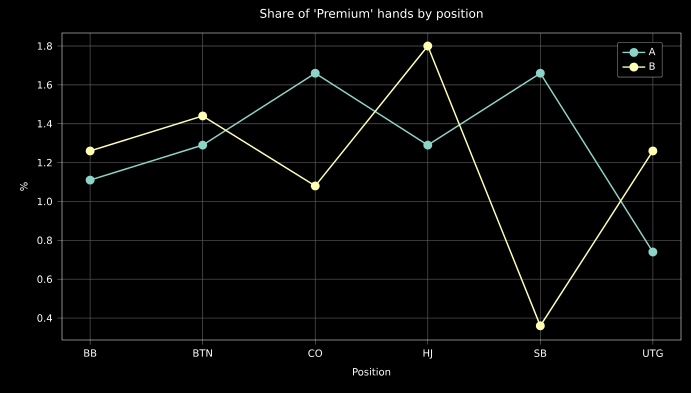 The height and width of the screenshot is (393, 691). Describe the element at coordinates (652, 52) in the screenshot. I see `legend-label: A` at that location.